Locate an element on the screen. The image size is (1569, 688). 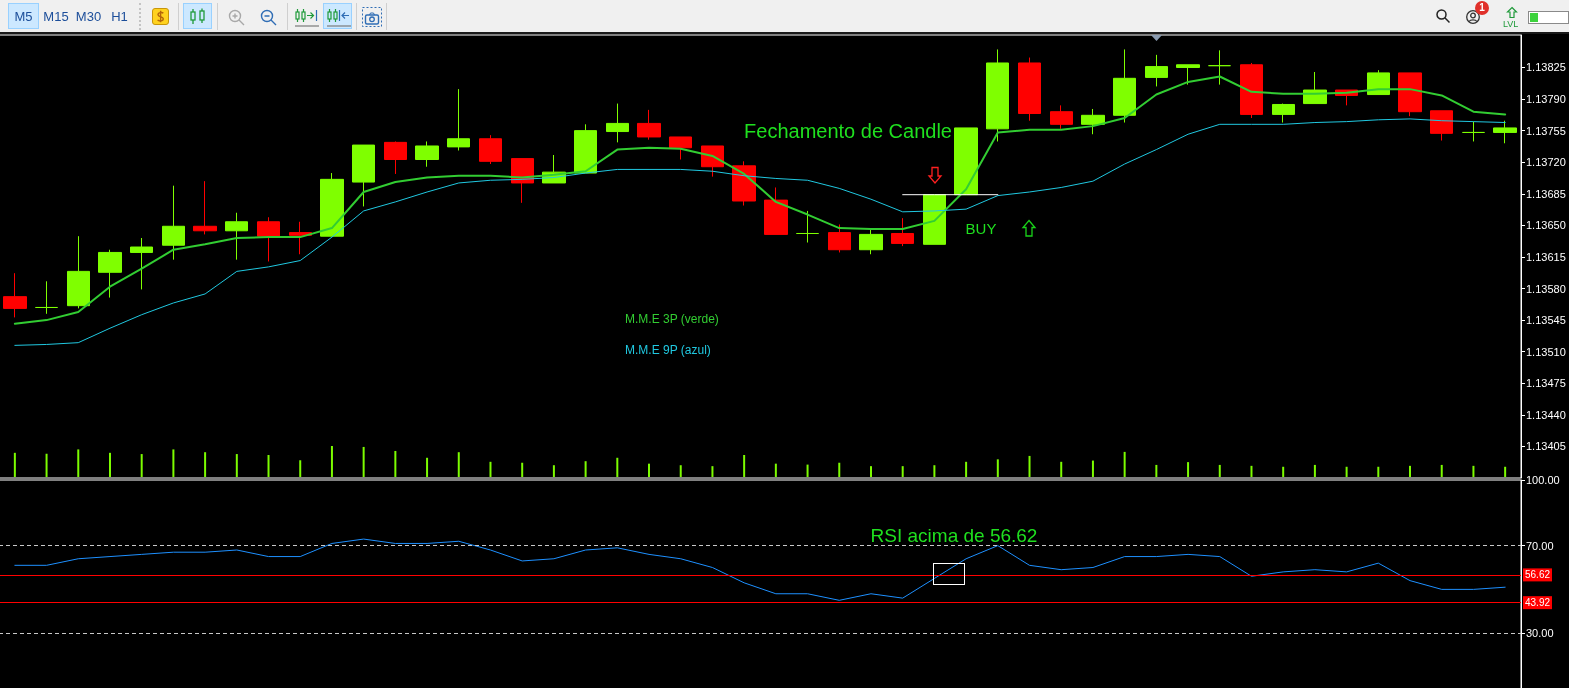
y-tick-label: 1.13405 is located at coordinates (1546, 446).